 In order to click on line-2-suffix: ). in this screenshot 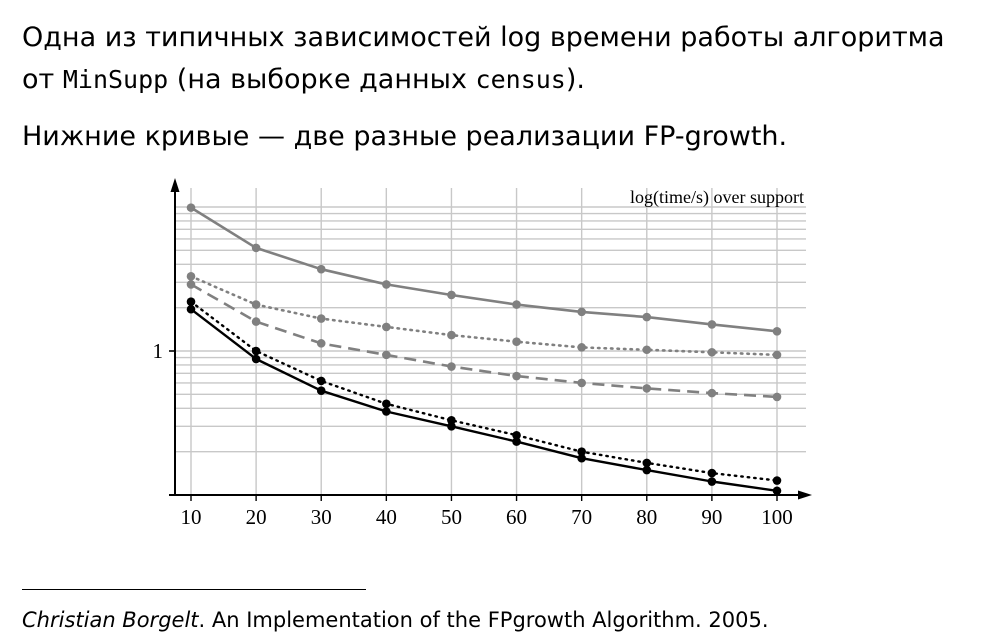, I will do `click(575, 79)`.